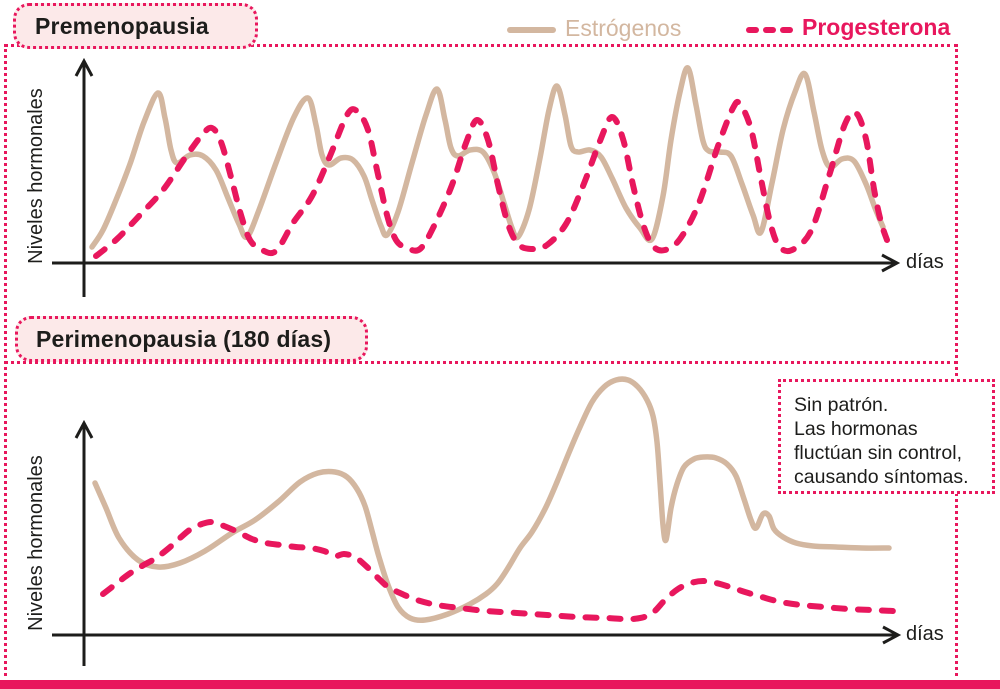  Describe the element at coordinates (623, 28) in the screenshot. I see `legend-label-estrogen: Estrógenos` at that location.